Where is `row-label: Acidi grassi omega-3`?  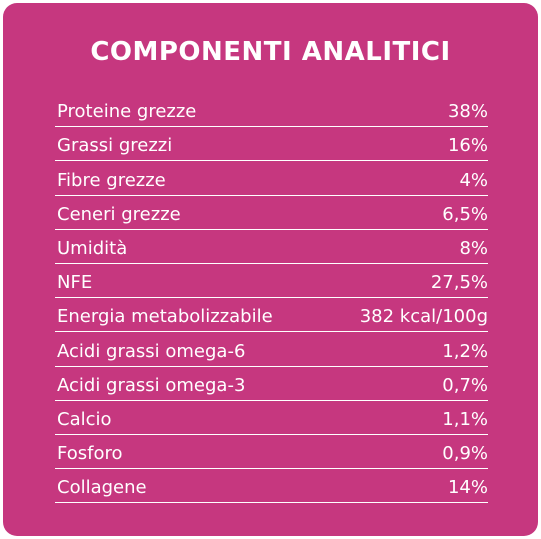 row-label: Acidi grassi omega-3 is located at coordinates (151, 385).